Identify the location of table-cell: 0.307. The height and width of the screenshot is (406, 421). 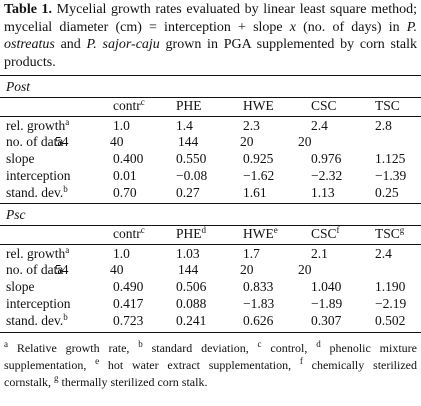
(326, 321).